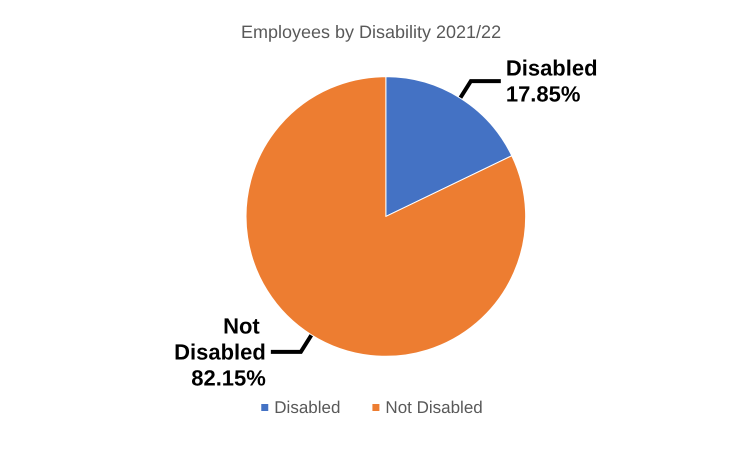 This screenshot has width=742, height=451. I want to click on slice-label: Not Disabled, so click(220, 338).